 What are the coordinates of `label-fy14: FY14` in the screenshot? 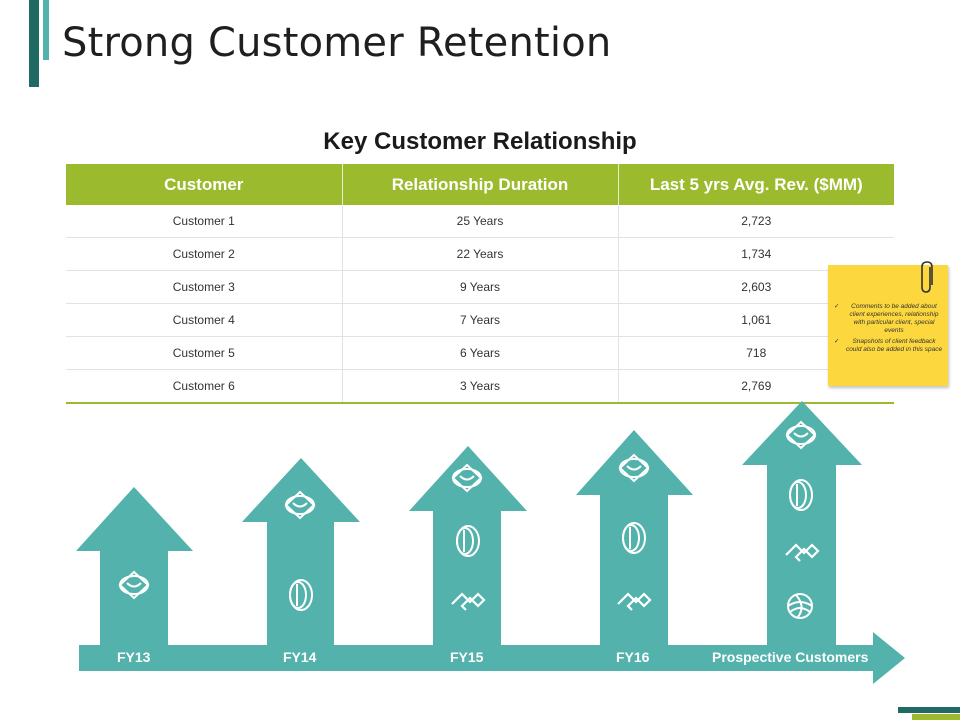 It's located at (300, 657).